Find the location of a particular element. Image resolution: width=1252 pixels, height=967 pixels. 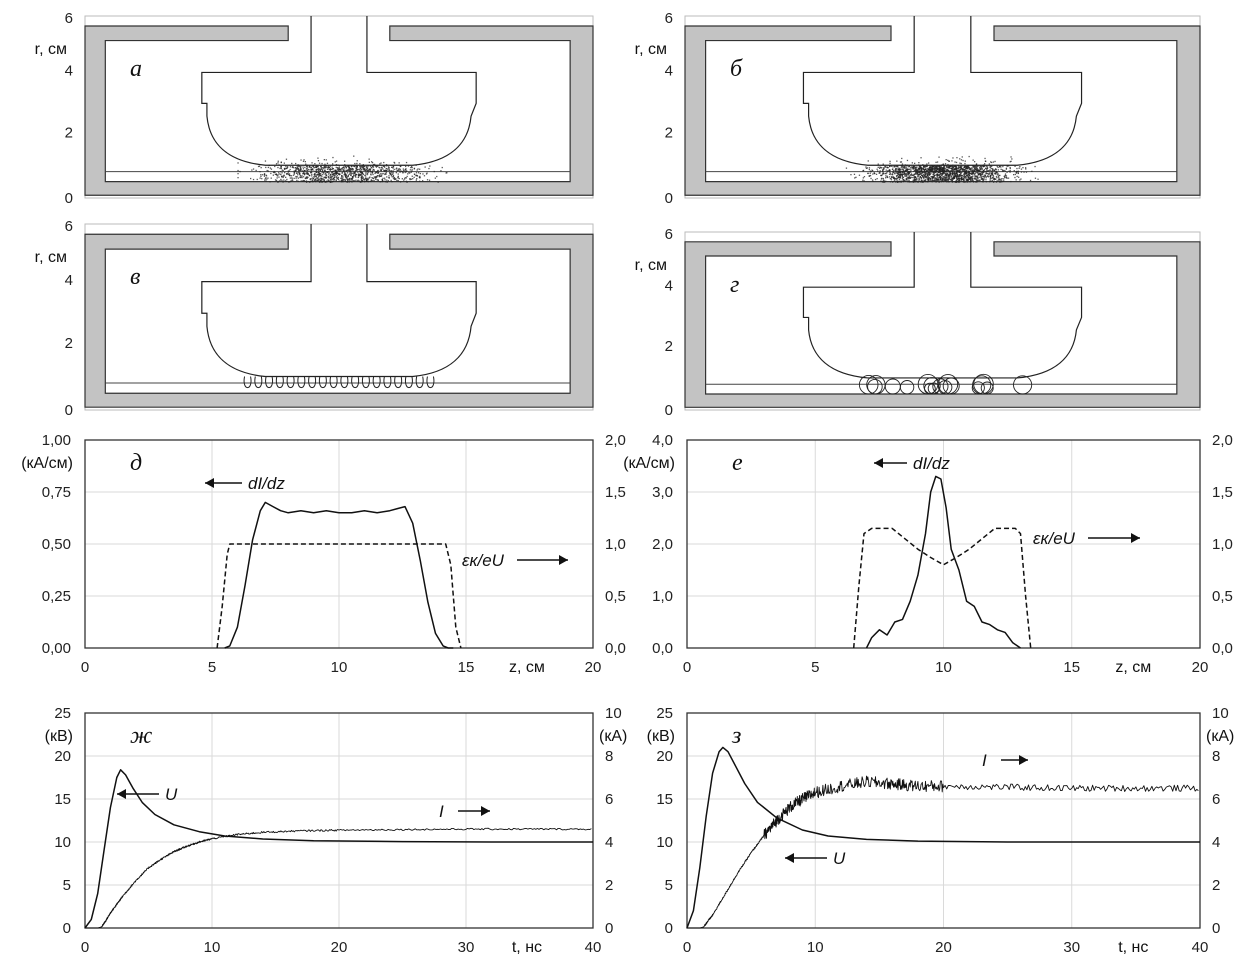

device-panel-v: 6420r, смв is located at coordinates (314, 318).